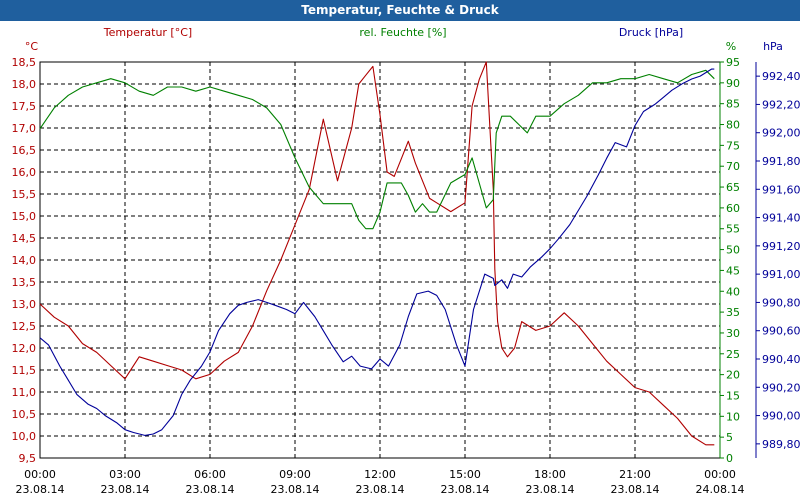 This screenshot has height=500, width=800. Describe the element at coordinates (781, 133) in the screenshot. I see `pressure-tick-label: 992,00` at that location.